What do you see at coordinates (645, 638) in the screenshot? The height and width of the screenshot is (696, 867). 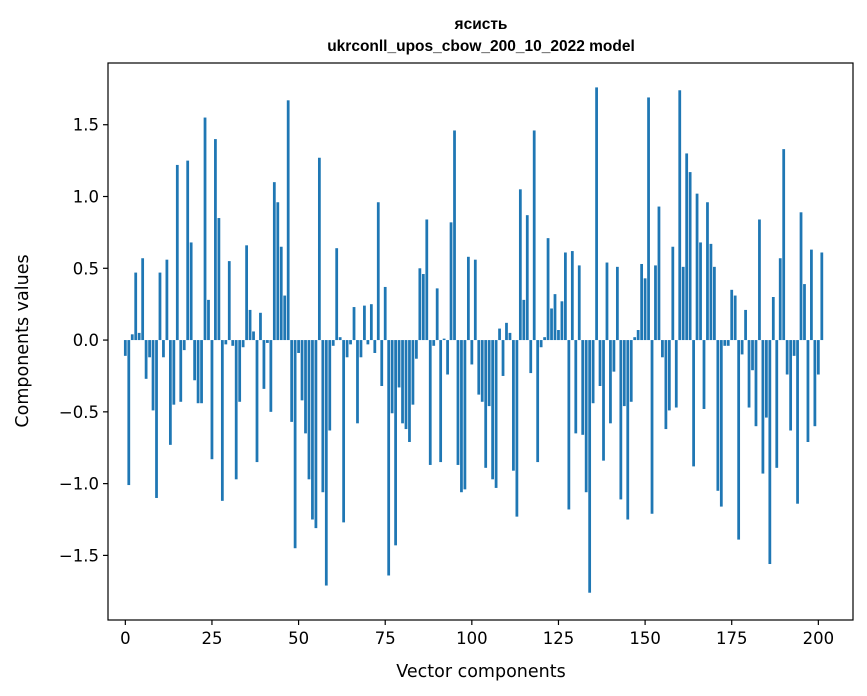 I see `x-tick-label: 150` at bounding box center [645, 638].